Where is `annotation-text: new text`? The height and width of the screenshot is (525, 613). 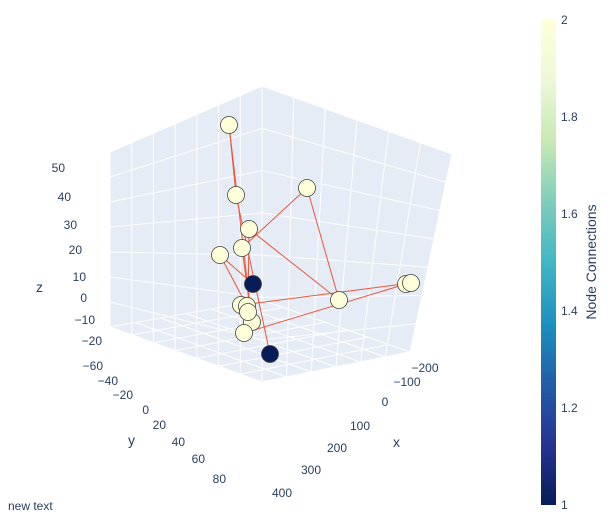 annotation-text: new text is located at coordinates (30, 506).